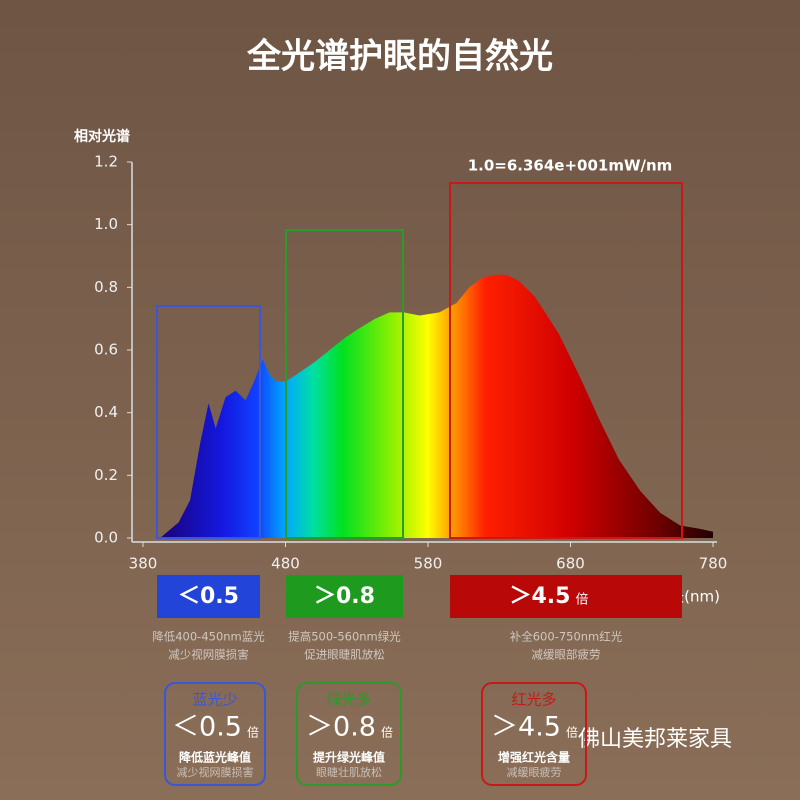 This screenshot has height=800, width=800. Describe the element at coordinates (349, 772) in the screenshot. I see `card-line2: 眼睫壮肌放松` at that location.